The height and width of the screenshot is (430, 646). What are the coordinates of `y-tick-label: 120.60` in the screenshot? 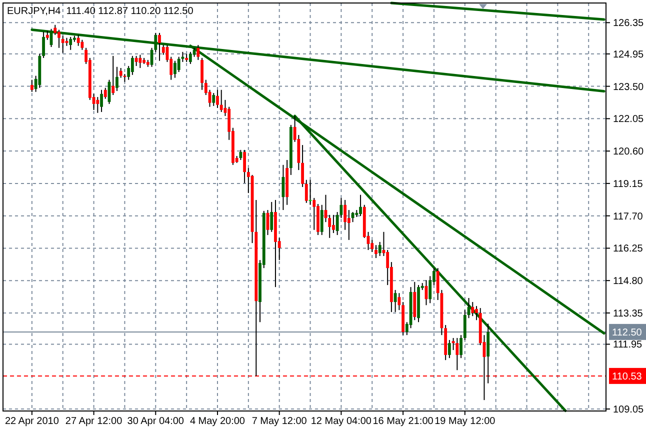 It's located at (628, 152).